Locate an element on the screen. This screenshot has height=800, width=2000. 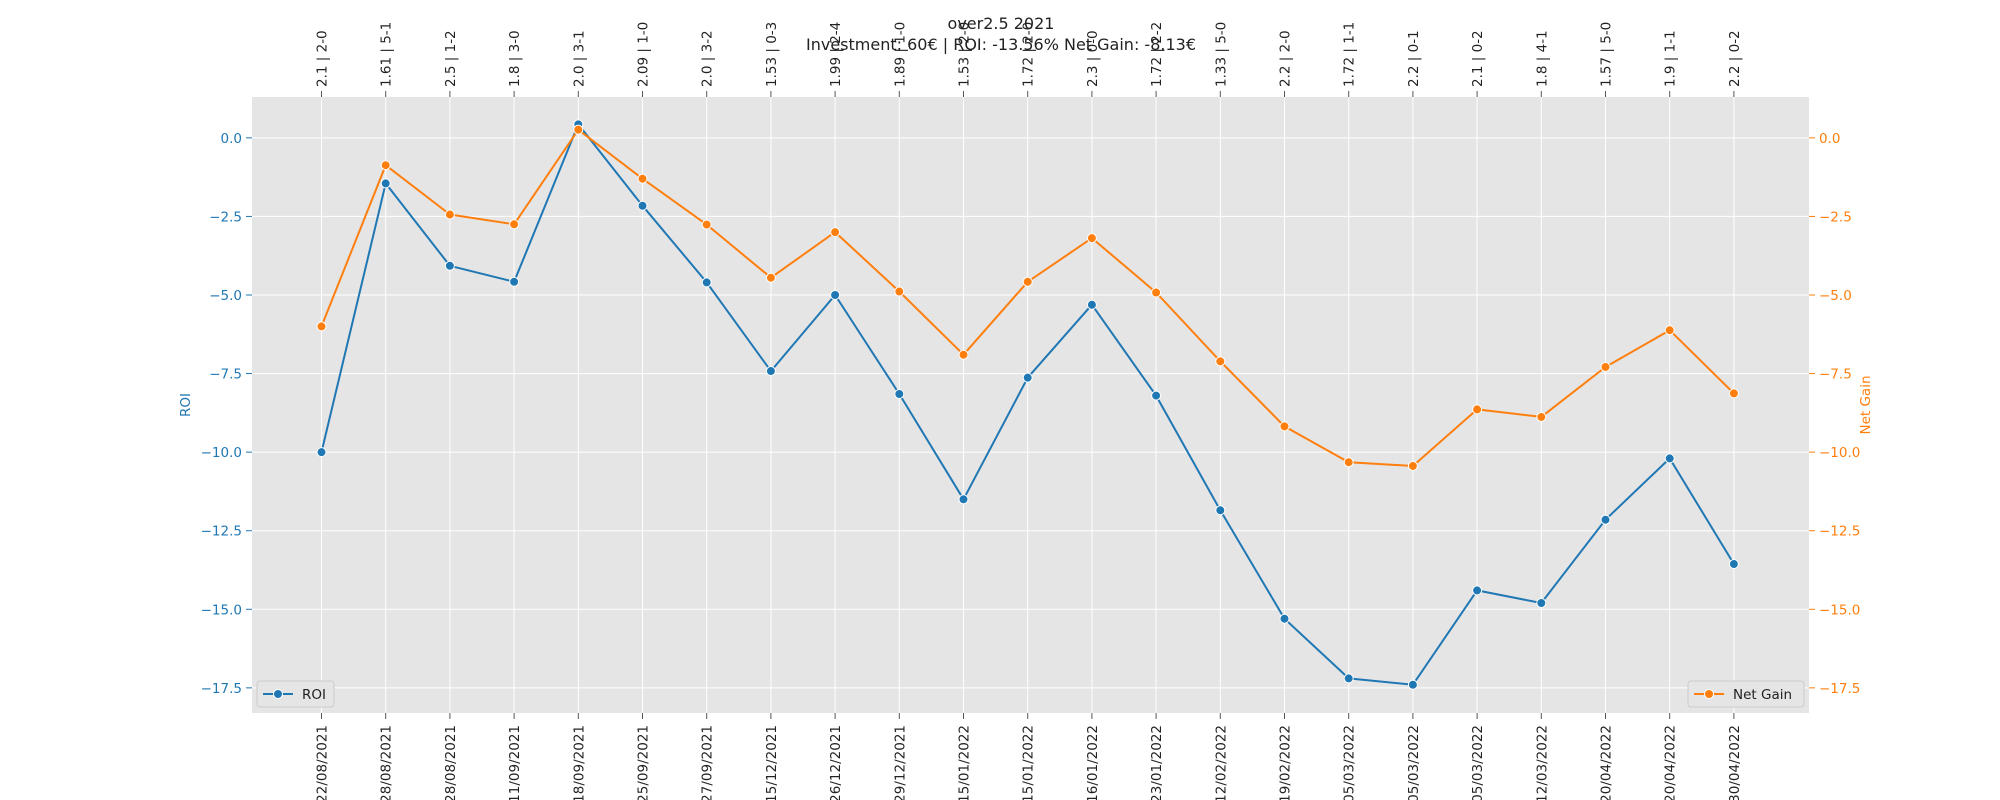
y-tick-label-right: −15.0 is located at coordinates (1839, 610).